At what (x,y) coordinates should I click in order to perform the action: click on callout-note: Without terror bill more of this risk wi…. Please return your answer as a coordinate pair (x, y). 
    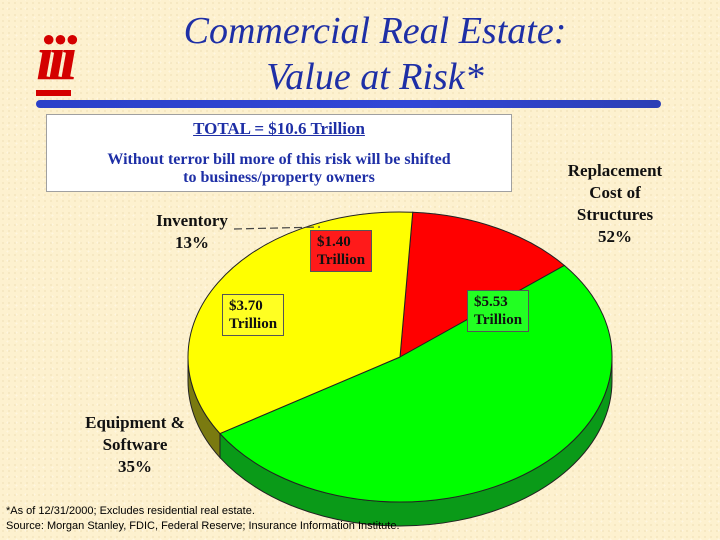
    Looking at the image, I should click on (279, 169).